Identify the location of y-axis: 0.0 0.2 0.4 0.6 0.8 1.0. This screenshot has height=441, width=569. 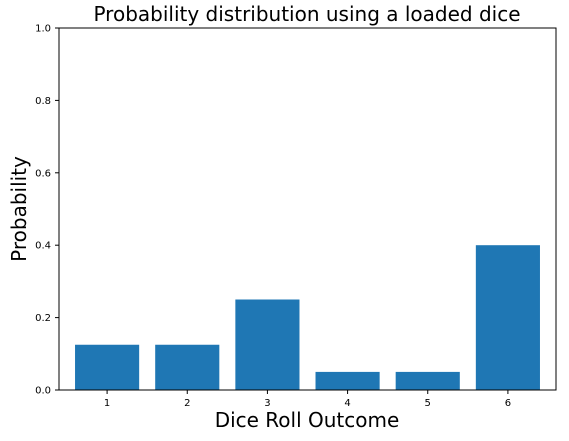
(47, 210).